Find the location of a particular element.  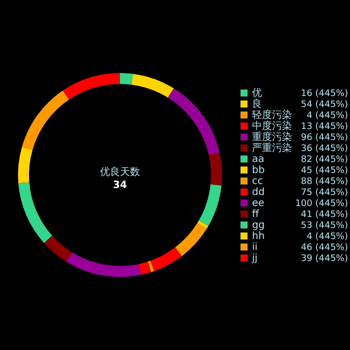

data-label: 41 (445%) is located at coordinates (324, 215).